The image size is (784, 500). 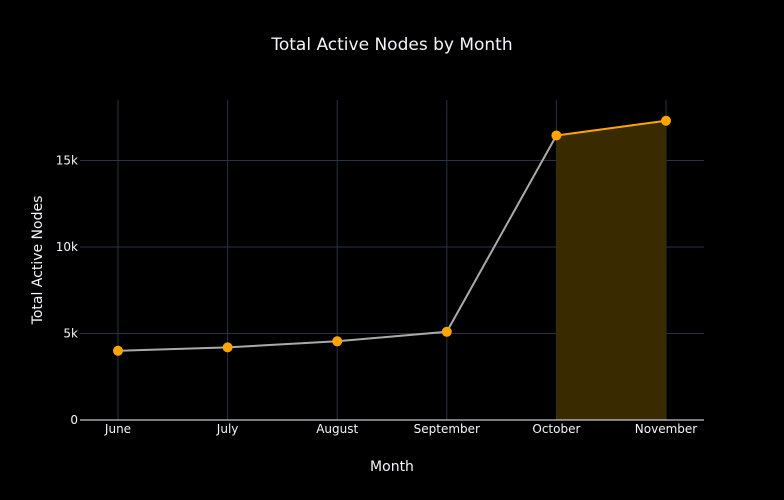 I want to click on x-tick-label: July, so click(x=227, y=429).